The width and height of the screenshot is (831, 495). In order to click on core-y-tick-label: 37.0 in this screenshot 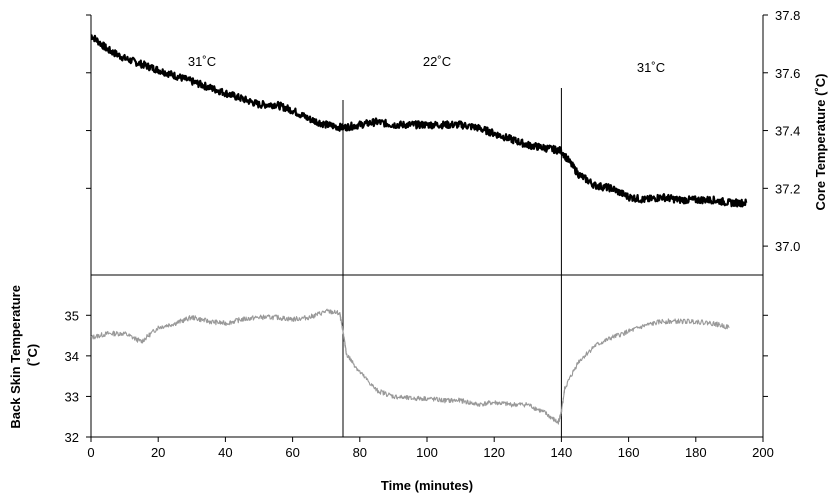, I will do `click(787, 246)`.